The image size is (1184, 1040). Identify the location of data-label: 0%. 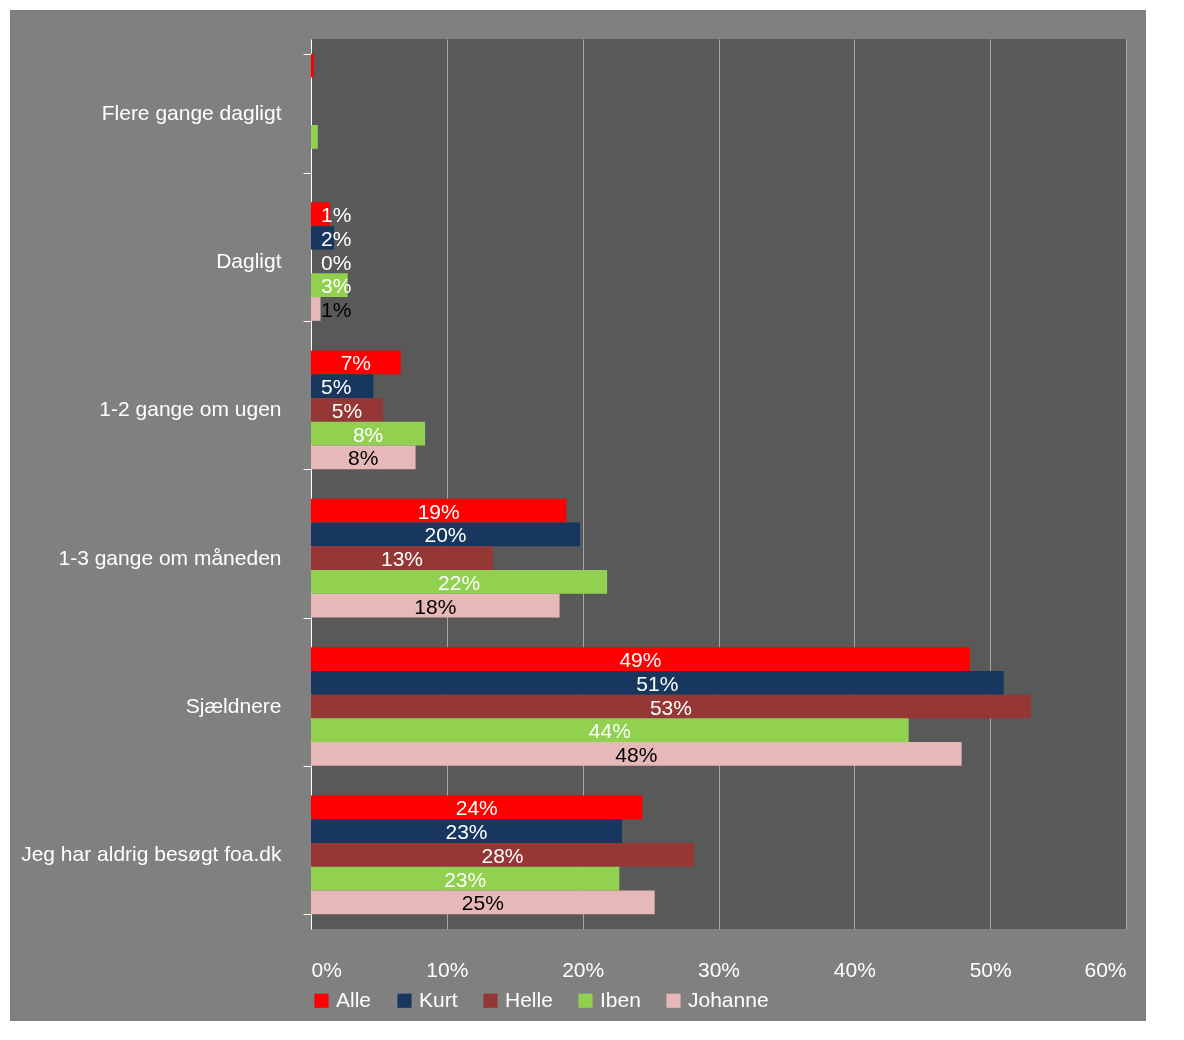
(336, 262).